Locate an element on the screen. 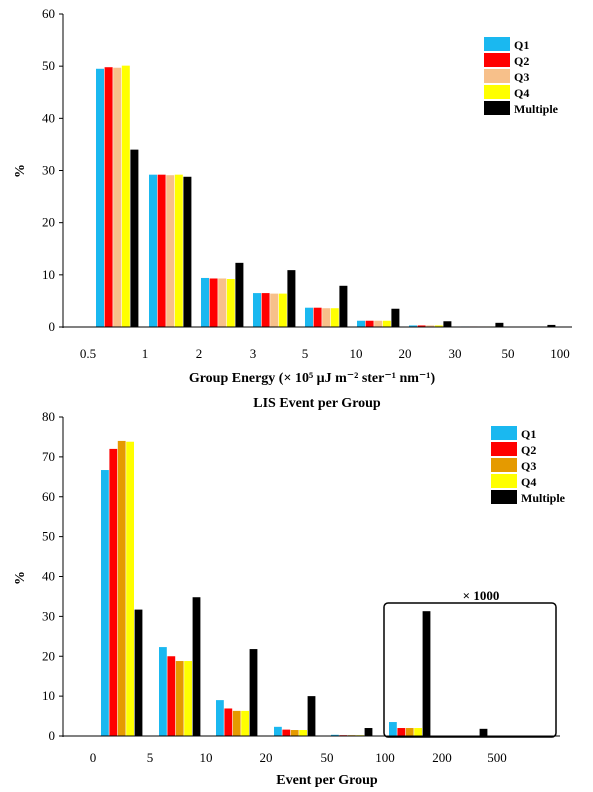 This screenshot has width=593, height=792. c1-legend-label-q2: Q2 is located at coordinates (521, 61).